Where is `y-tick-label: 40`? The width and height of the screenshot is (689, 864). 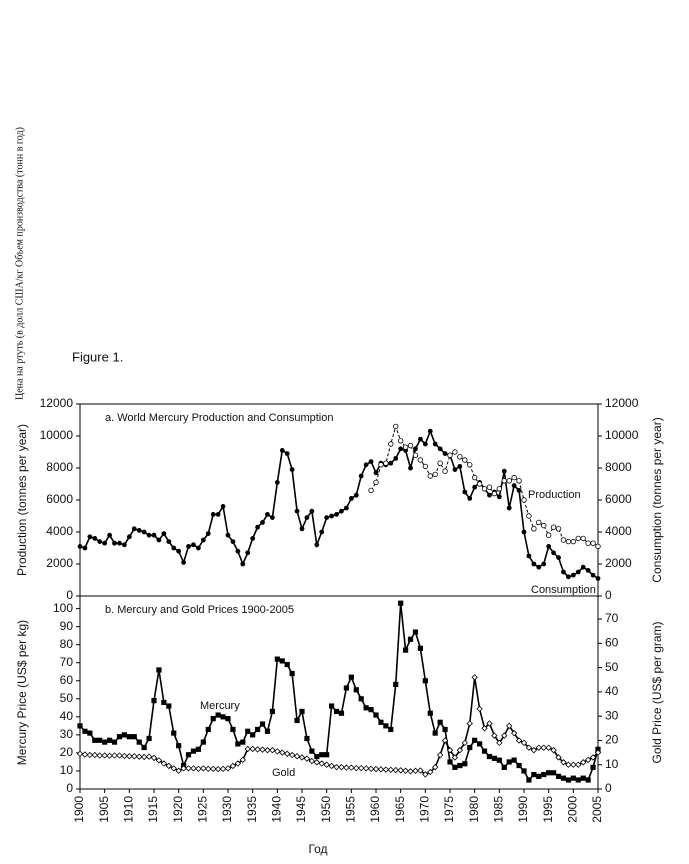 y-tick-label: 40 is located at coordinates (67, 716).